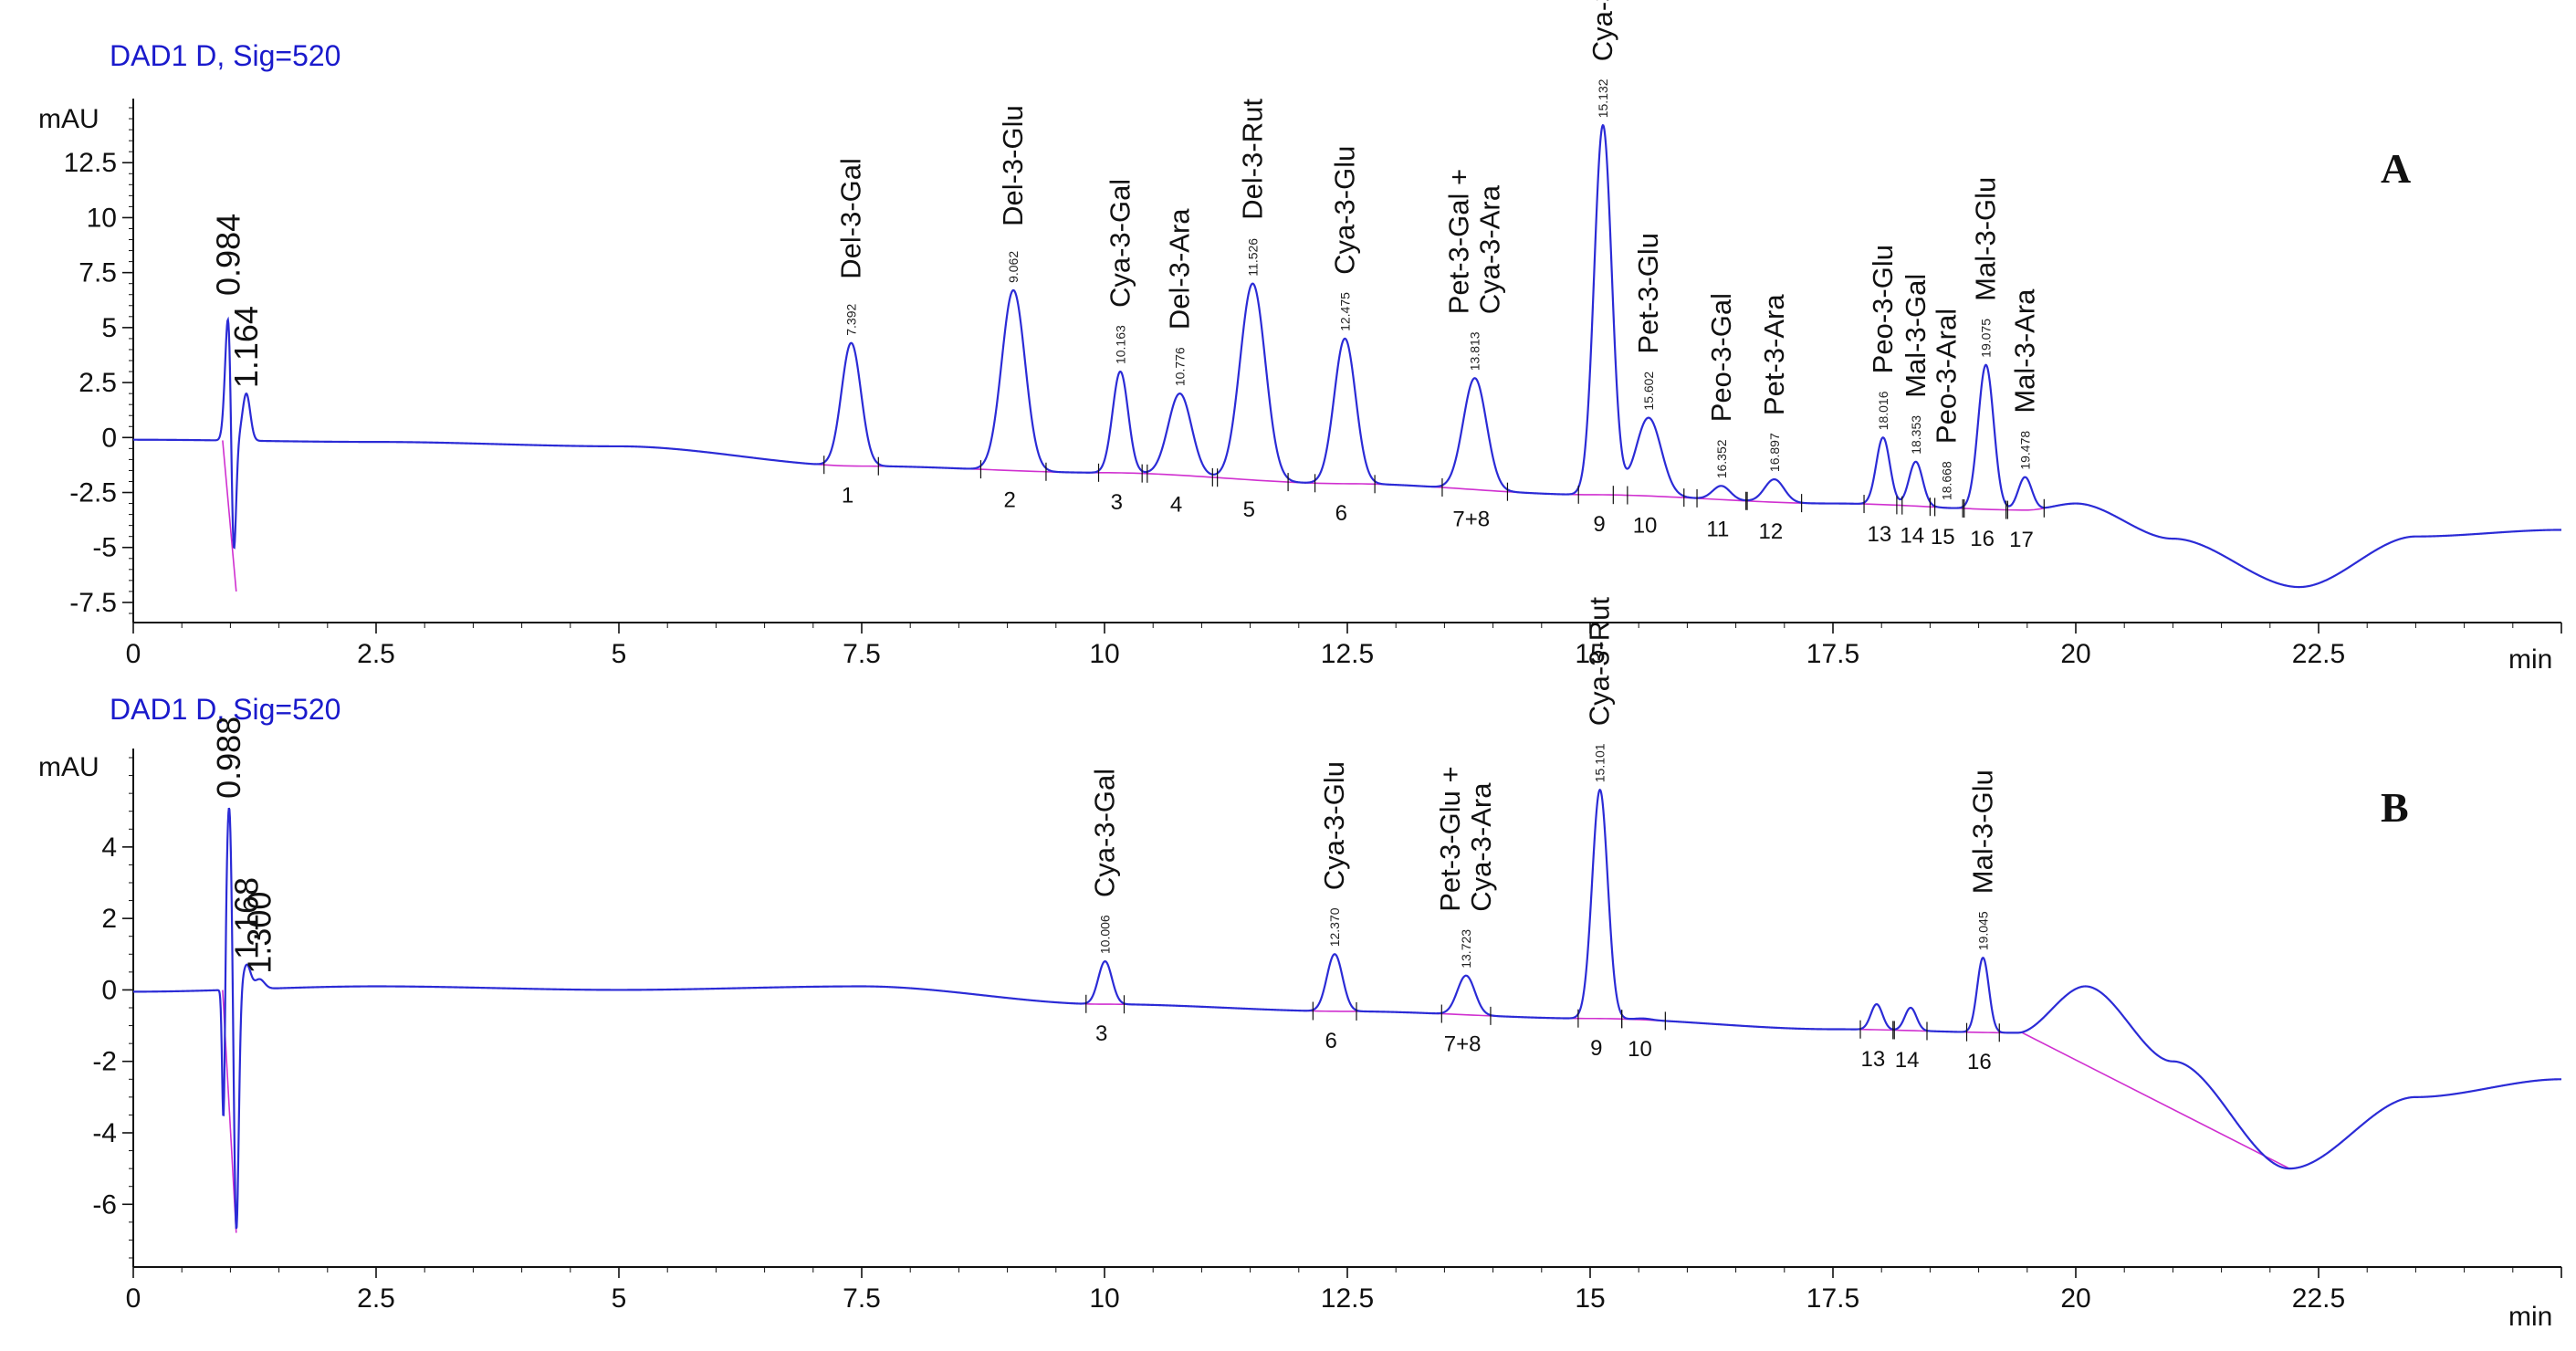  What do you see at coordinates (2024, 450) in the screenshot?
I see `retention-time-label: 19.478` at bounding box center [2024, 450].